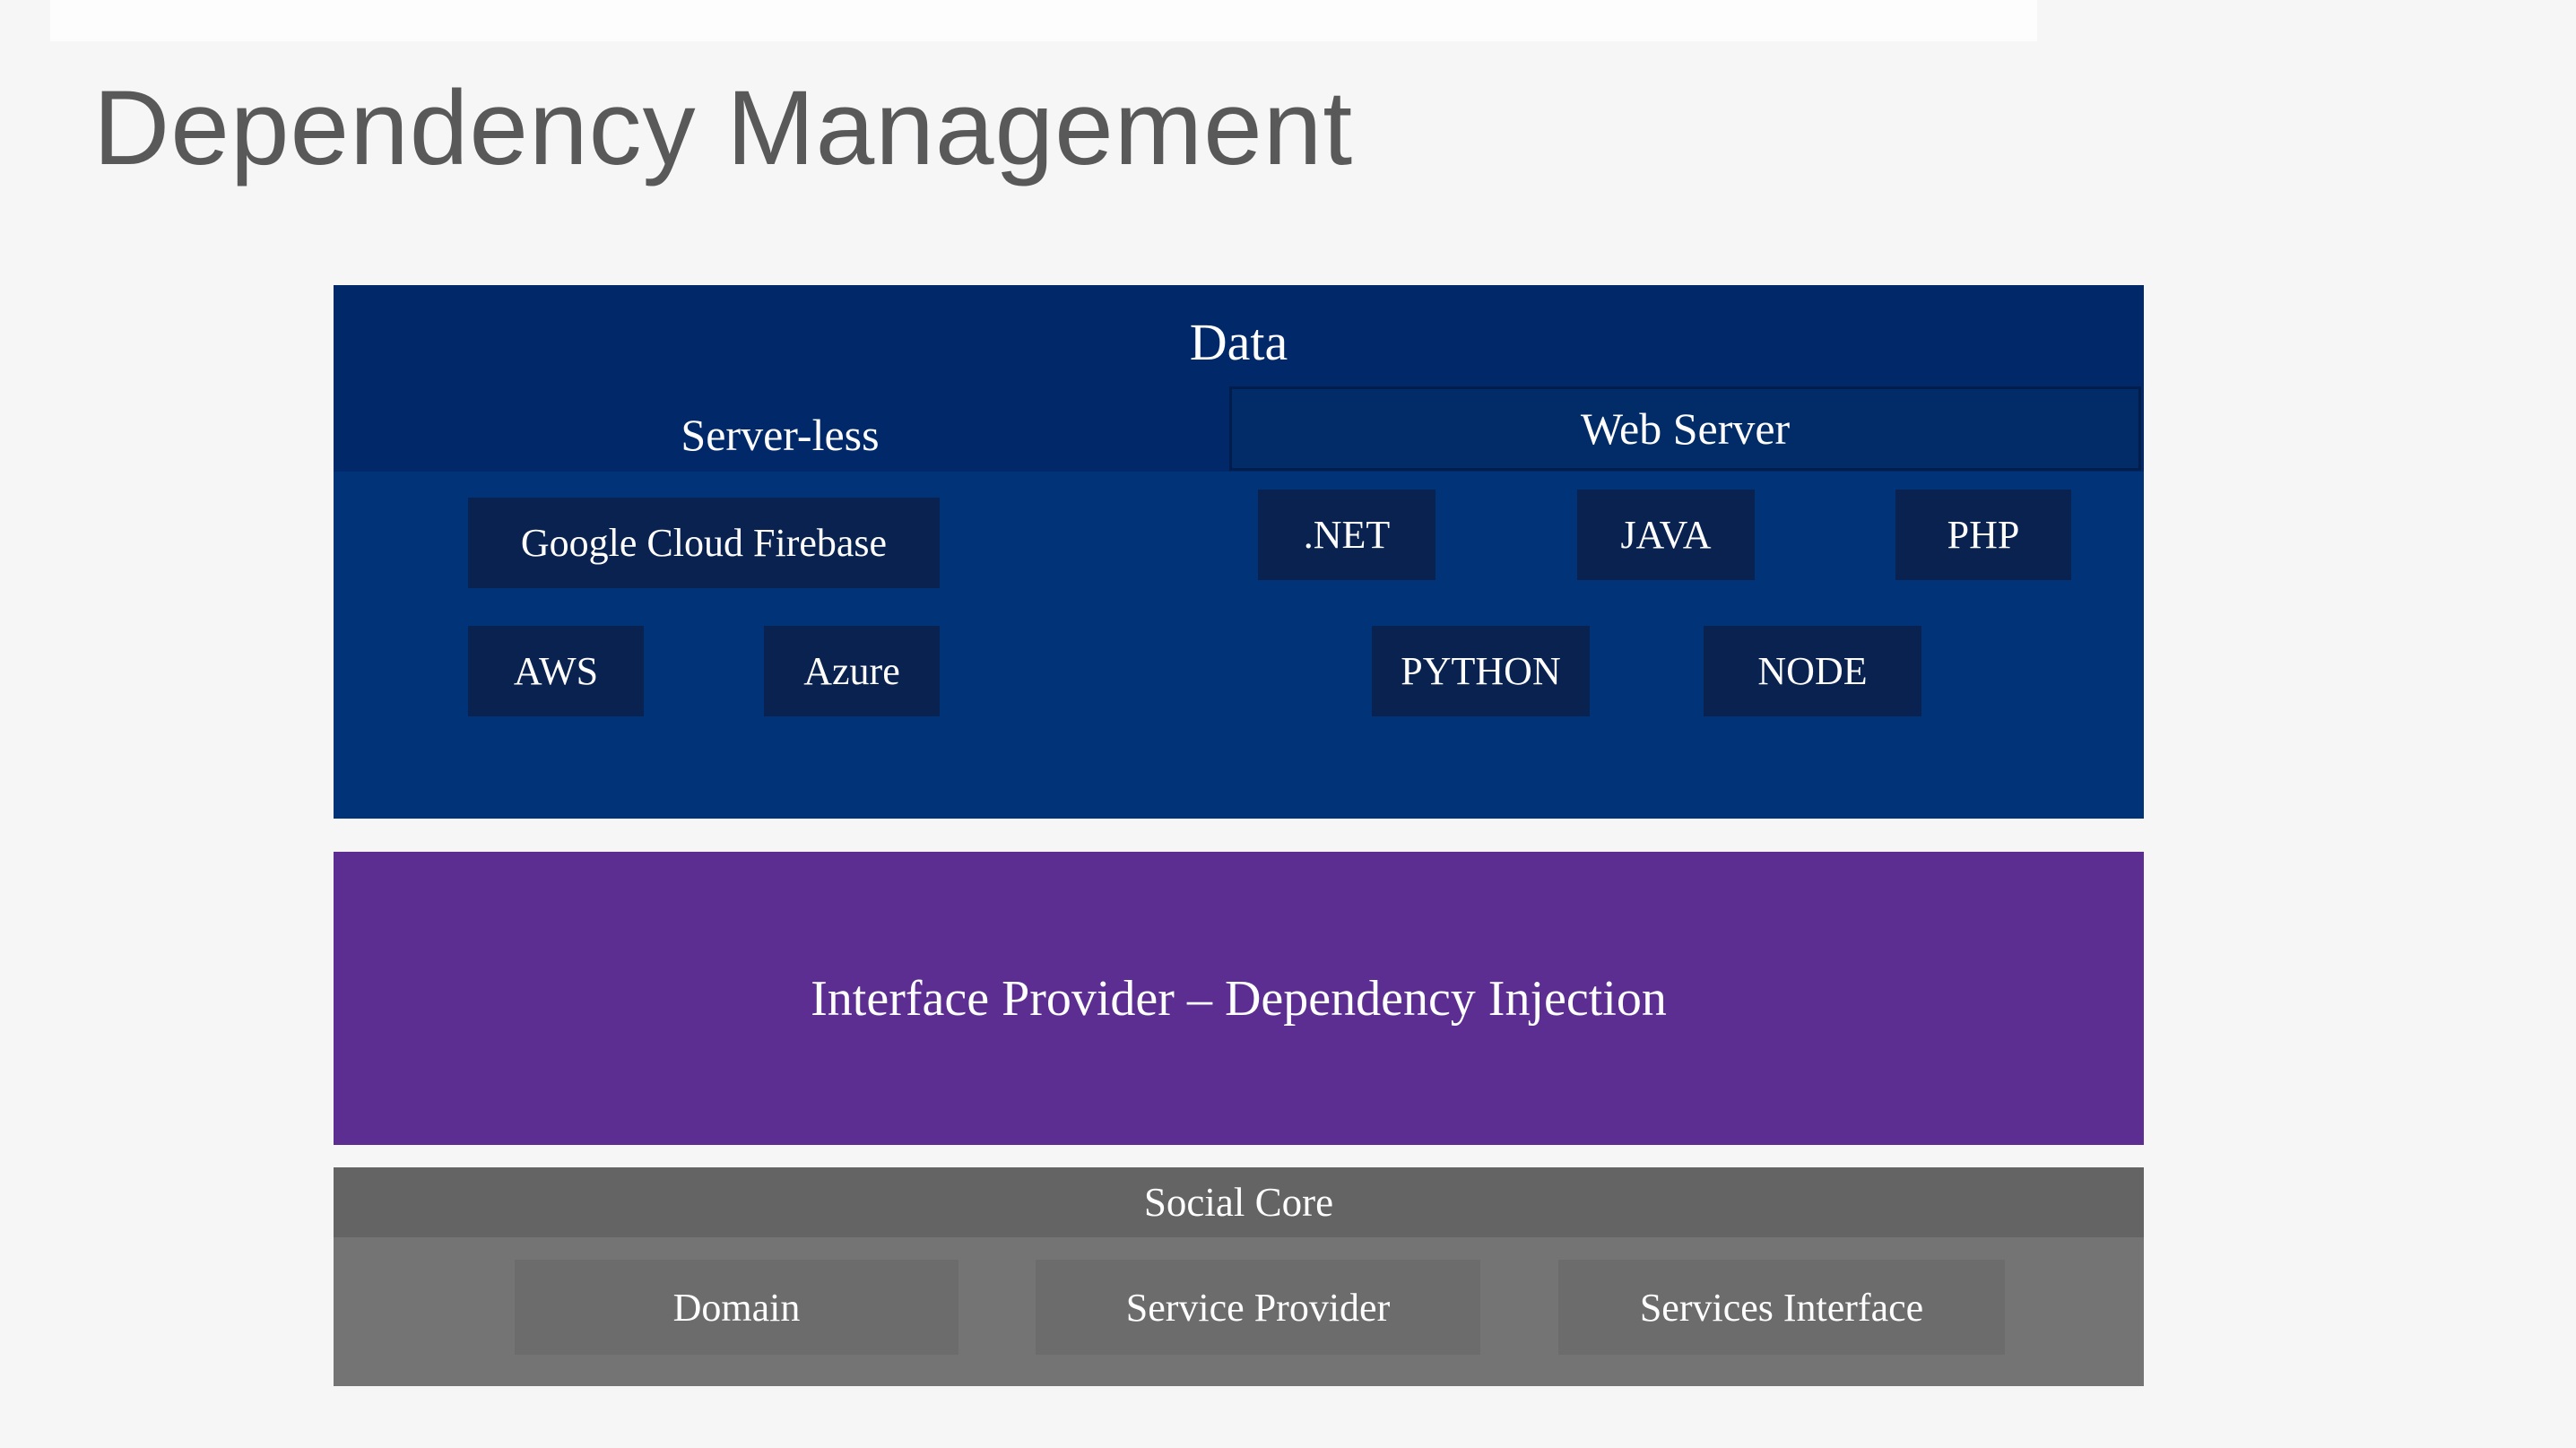 The height and width of the screenshot is (1448, 2576). I want to click on social-core-layer-title: Social Core, so click(1239, 1202).